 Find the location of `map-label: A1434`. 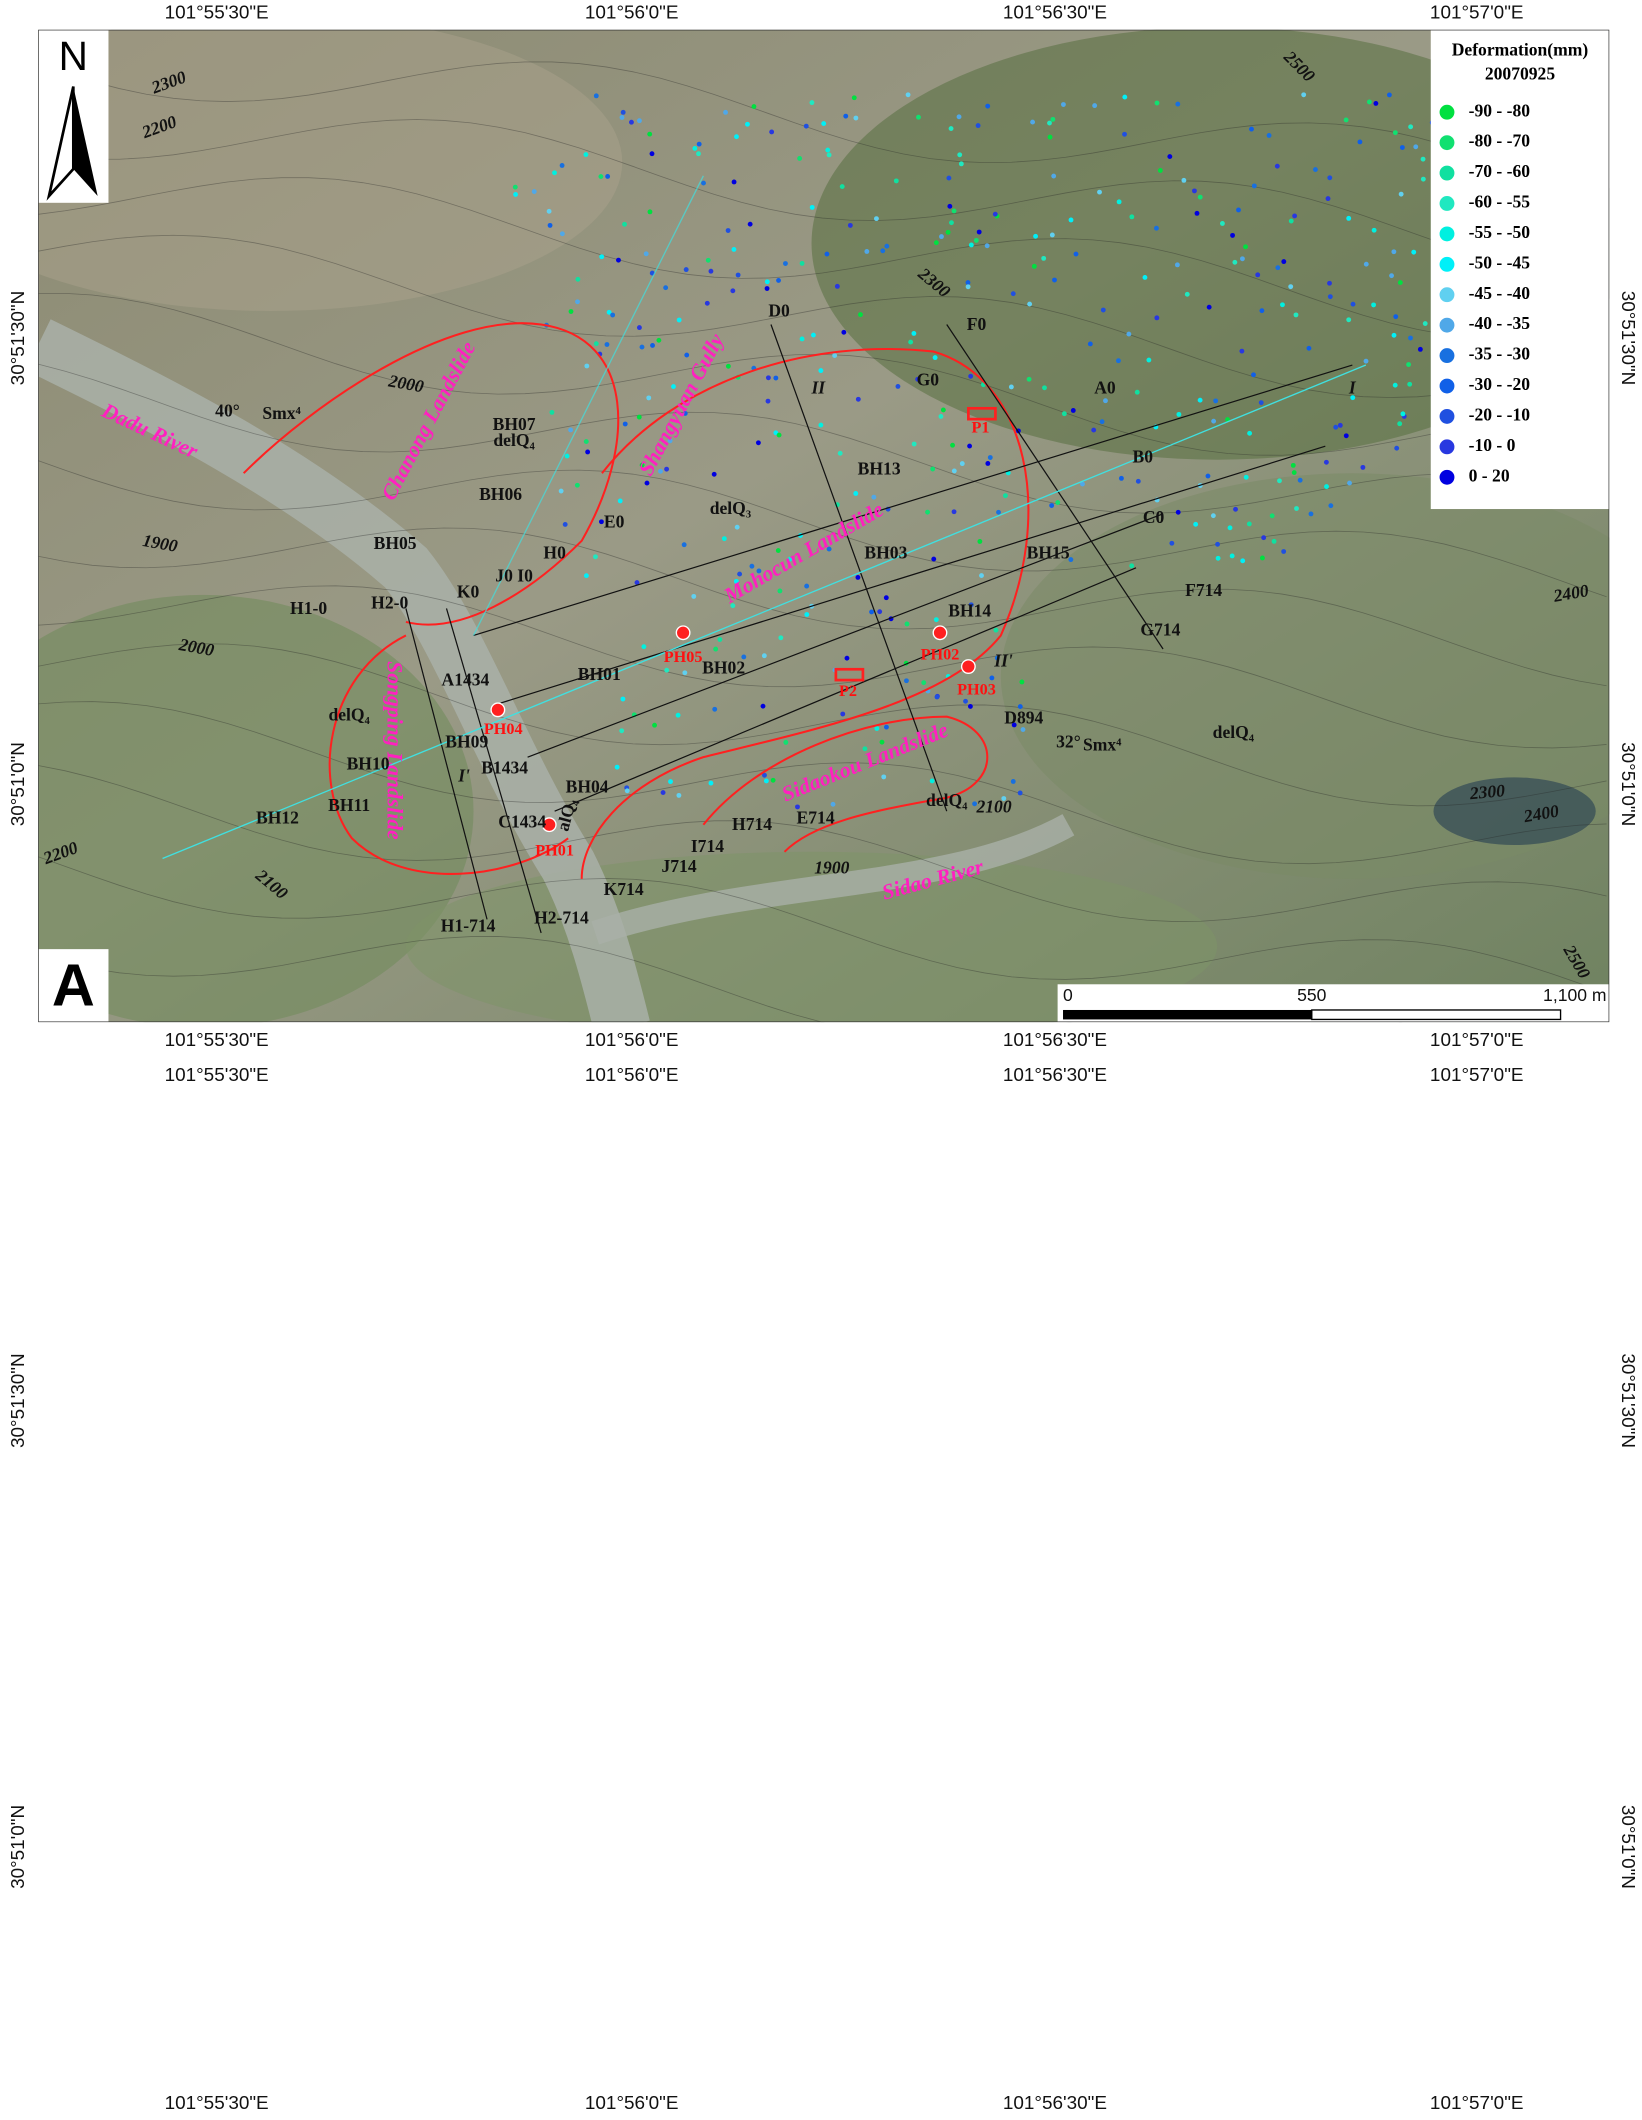

map-label: A1434 is located at coordinates (466, 1742).